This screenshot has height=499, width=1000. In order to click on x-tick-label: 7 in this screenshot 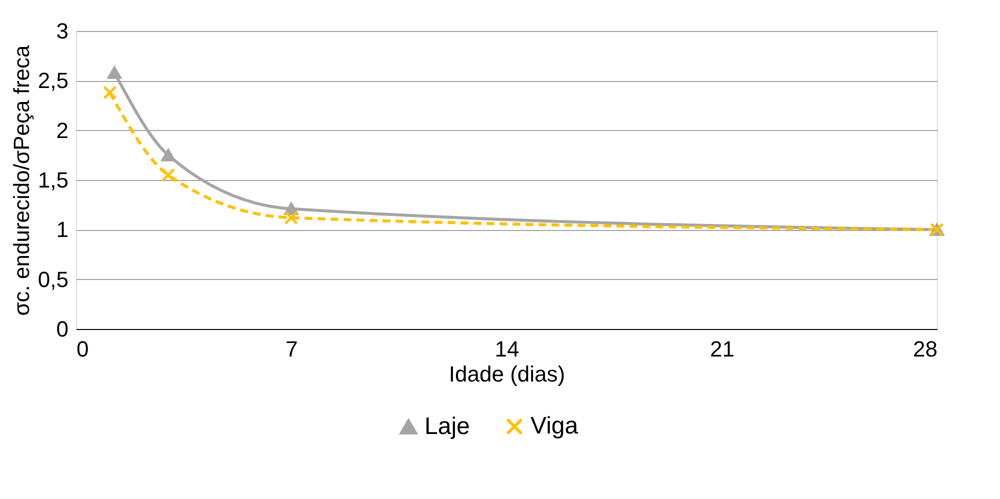, I will do `click(292, 349)`.